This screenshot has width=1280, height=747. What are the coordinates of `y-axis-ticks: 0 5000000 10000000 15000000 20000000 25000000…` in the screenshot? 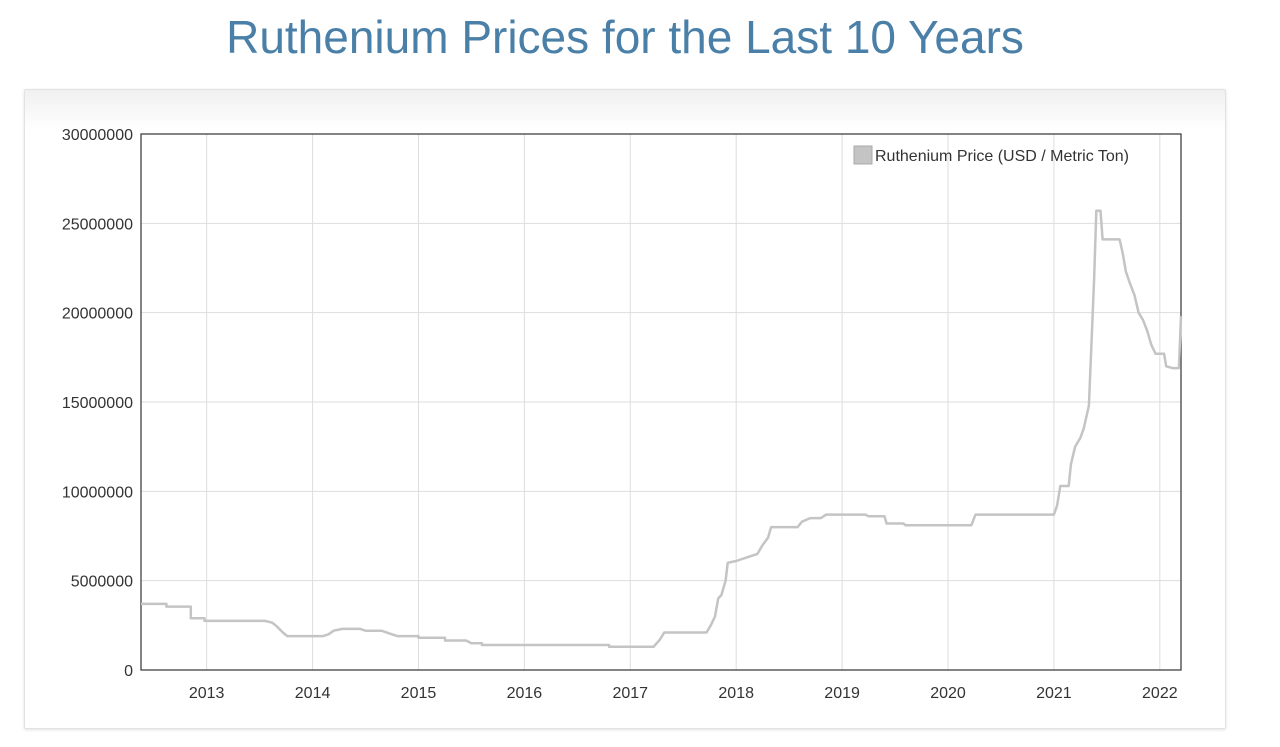 It's located at (97, 403).